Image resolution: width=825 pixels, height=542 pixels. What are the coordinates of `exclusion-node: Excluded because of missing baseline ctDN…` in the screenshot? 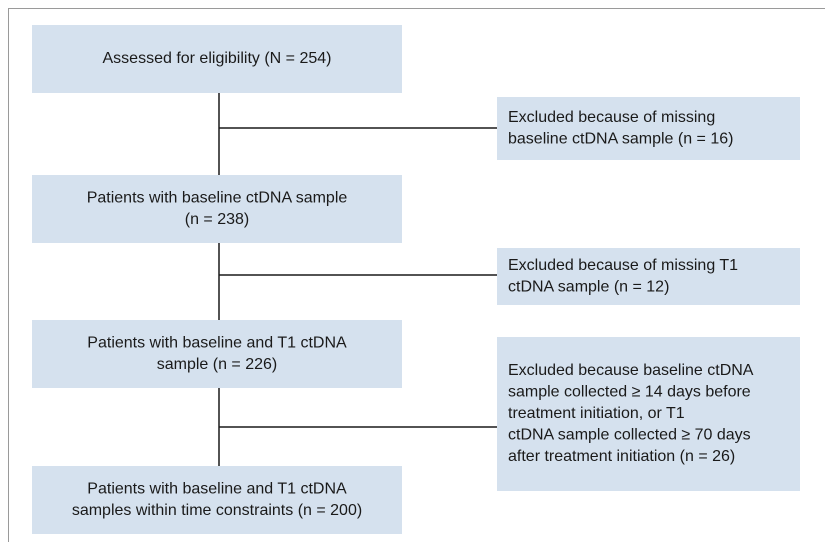 It's located at (648, 128).